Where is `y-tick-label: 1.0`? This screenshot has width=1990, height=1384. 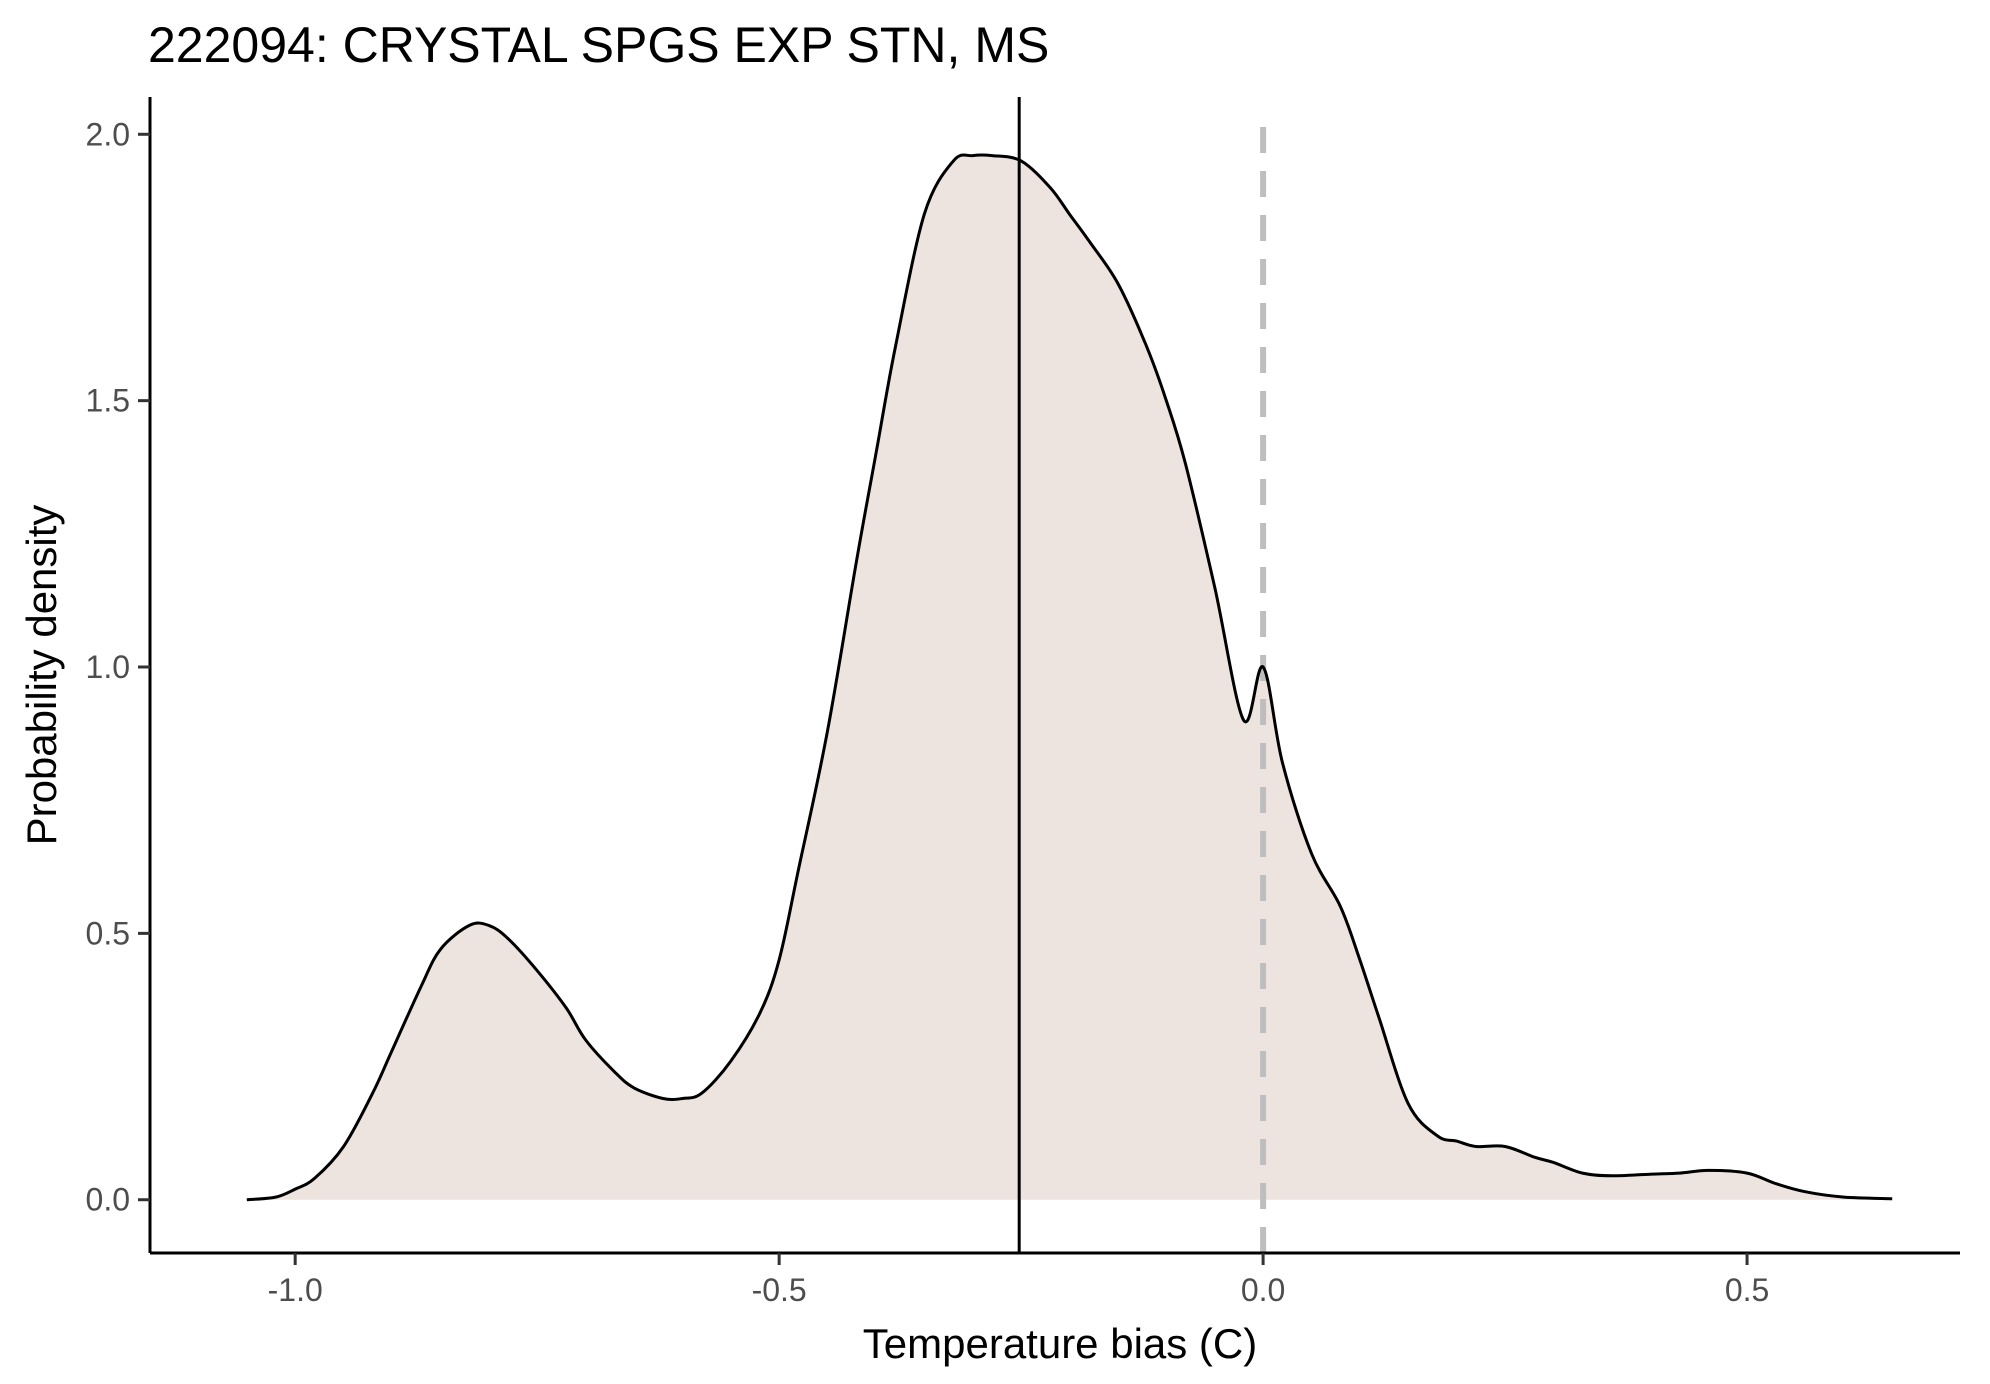 y-tick-label: 1.0 is located at coordinates (108, 667).